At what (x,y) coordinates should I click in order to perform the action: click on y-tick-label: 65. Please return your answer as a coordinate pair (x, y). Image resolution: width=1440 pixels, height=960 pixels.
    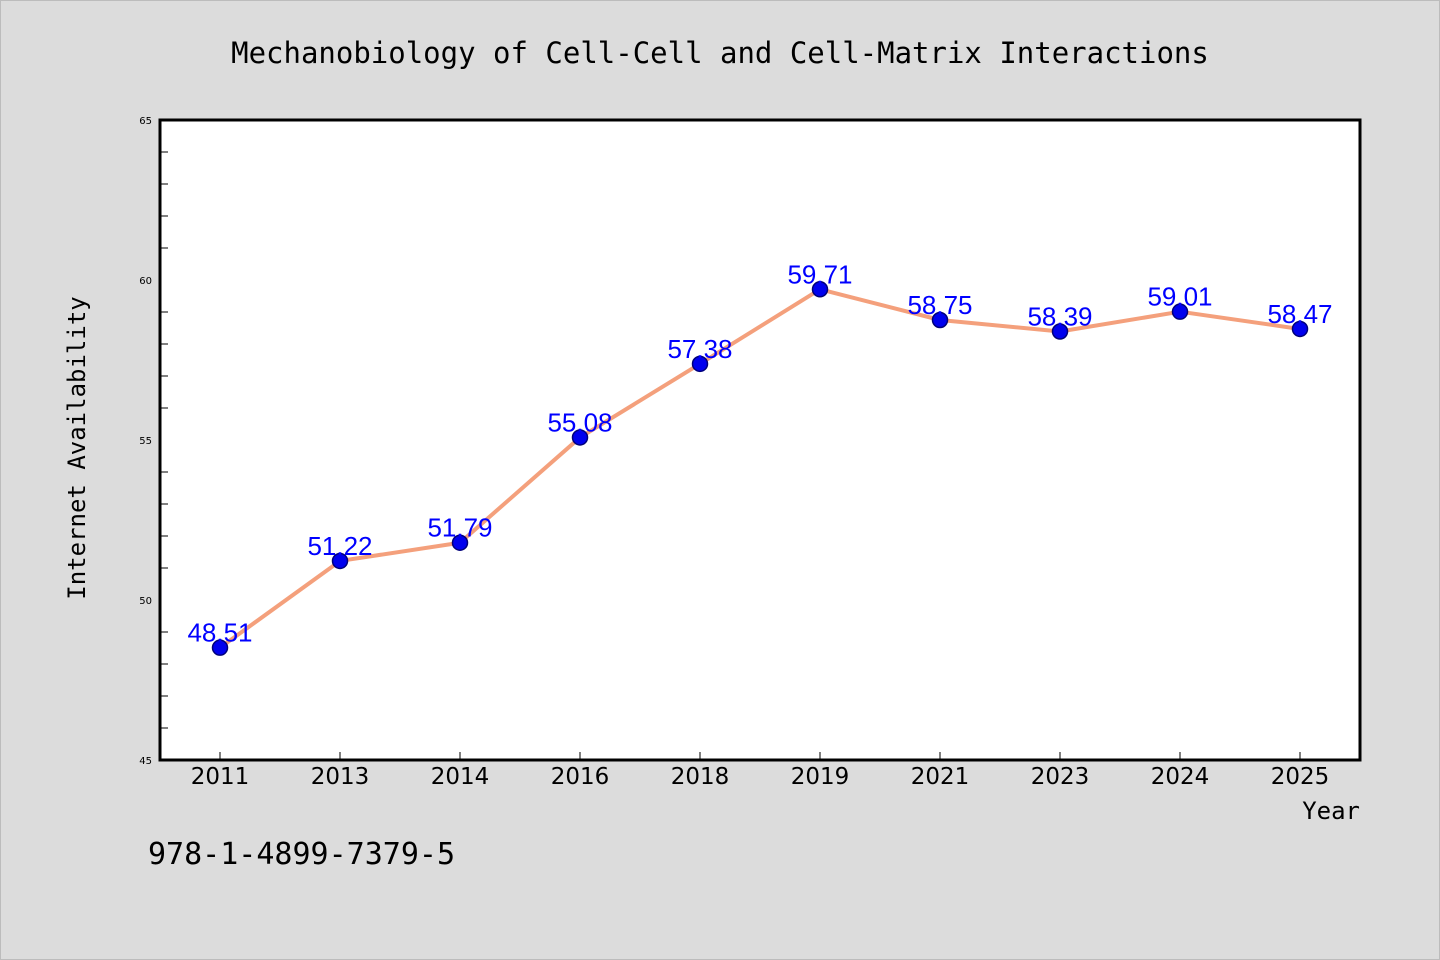
    Looking at the image, I should click on (145, 121).